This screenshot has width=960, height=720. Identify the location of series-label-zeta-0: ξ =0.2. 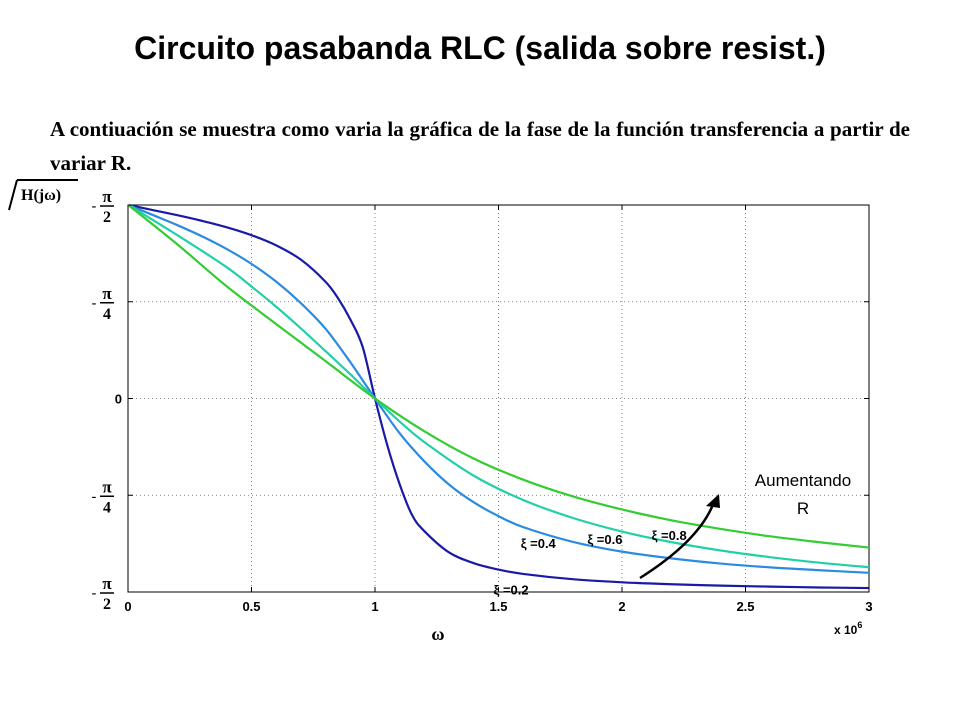
(511, 589).